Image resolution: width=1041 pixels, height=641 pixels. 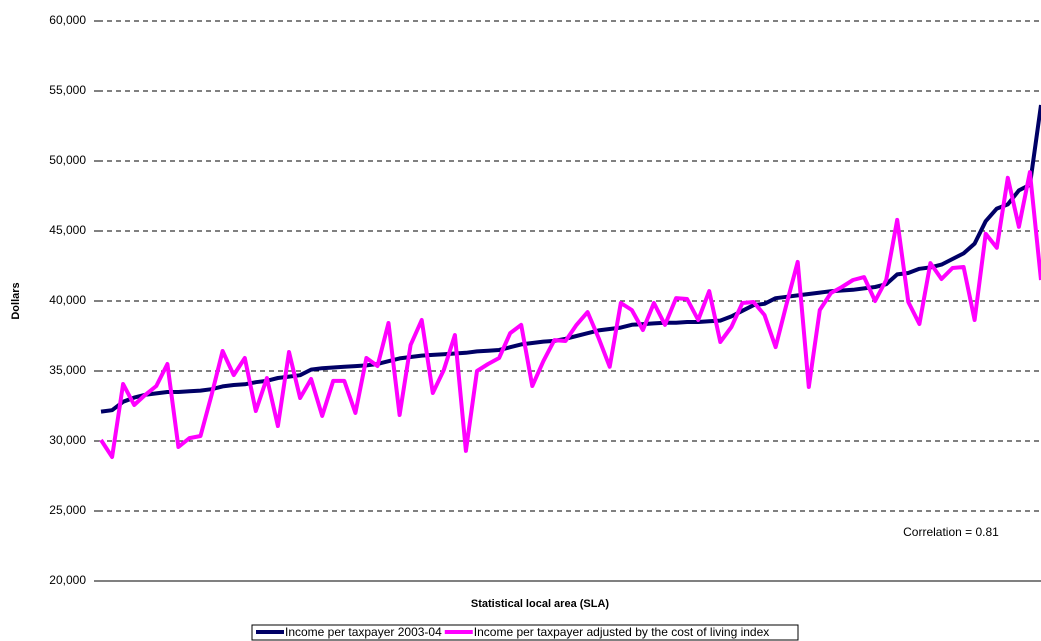 What do you see at coordinates (67, 230) in the screenshot?
I see `y-tick-label: 45,000` at bounding box center [67, 230].